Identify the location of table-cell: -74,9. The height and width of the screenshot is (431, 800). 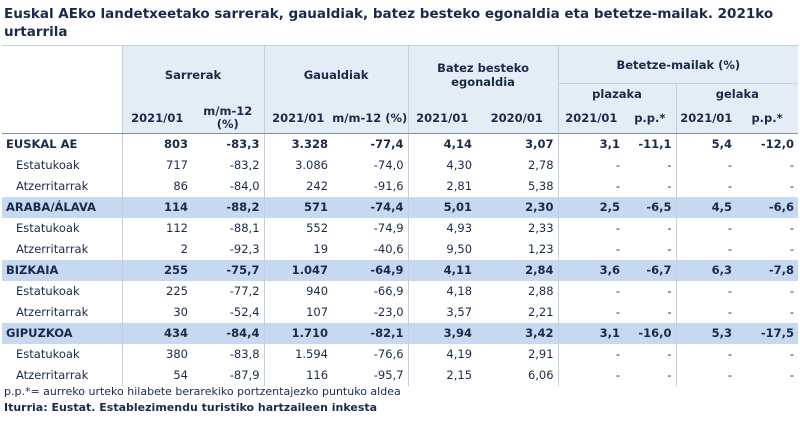
(388, 228).